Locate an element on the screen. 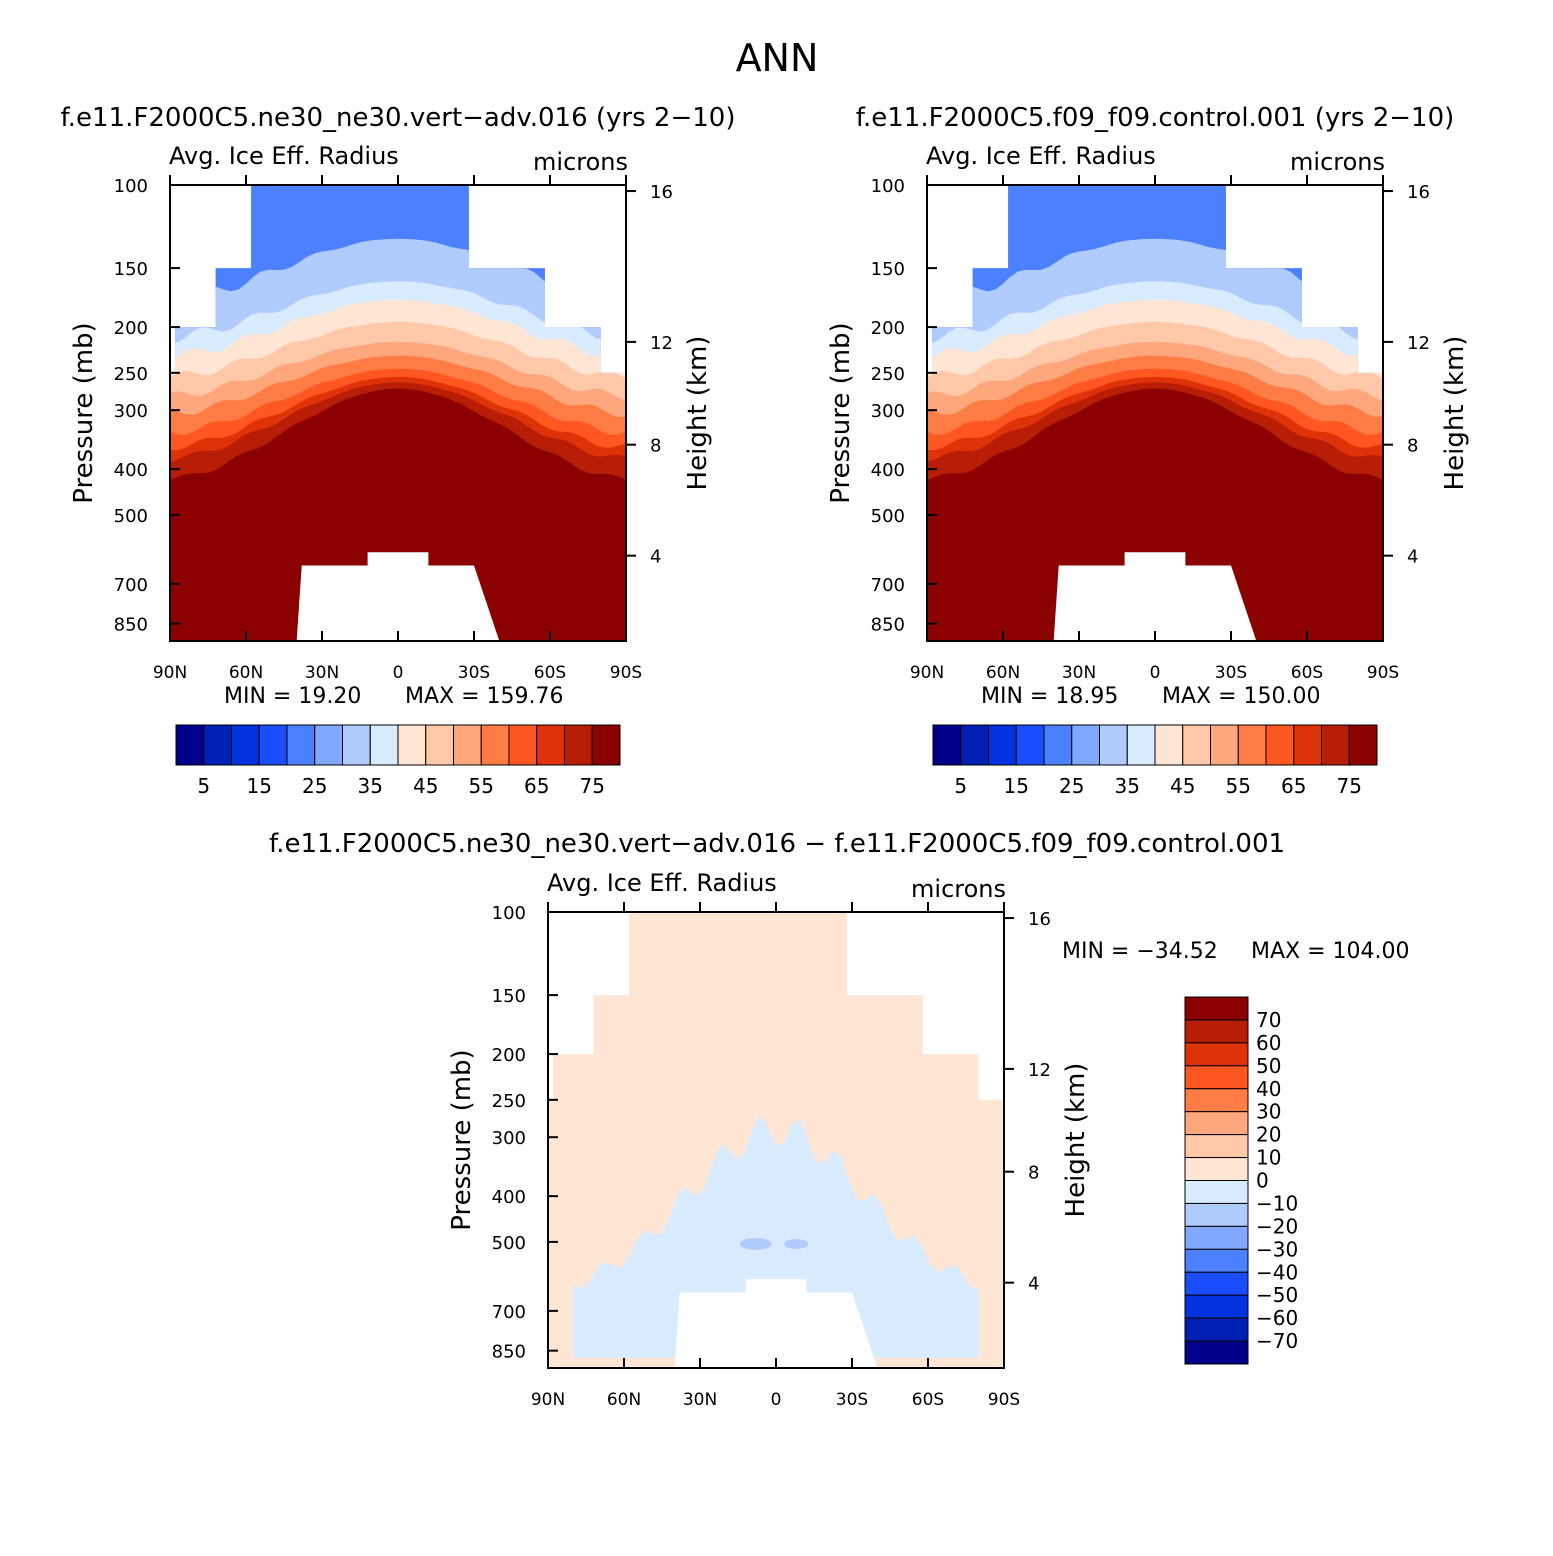 The image size is (1553, 1556). colorbar-1-label: 55 is located at coordinates (481, 786).